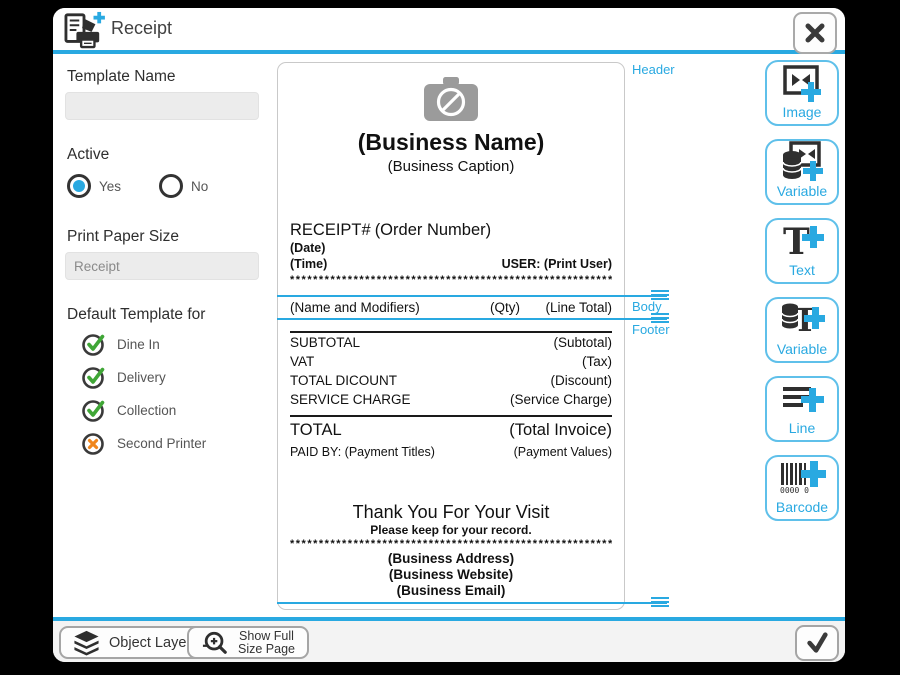 The height and width of the screenshot is (675, 900). Describe the element at coordinates (803, 399) in the screenshot. I see `line-plus-icon` at that location.